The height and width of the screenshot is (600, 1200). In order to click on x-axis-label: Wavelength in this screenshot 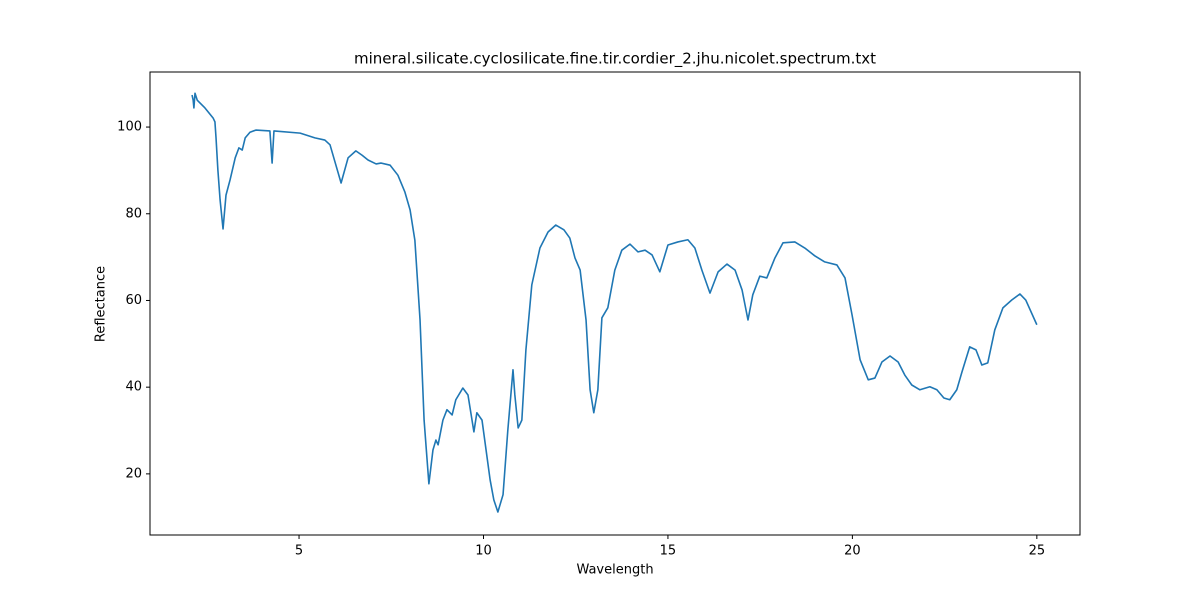, I will do `click(614, 570)`.